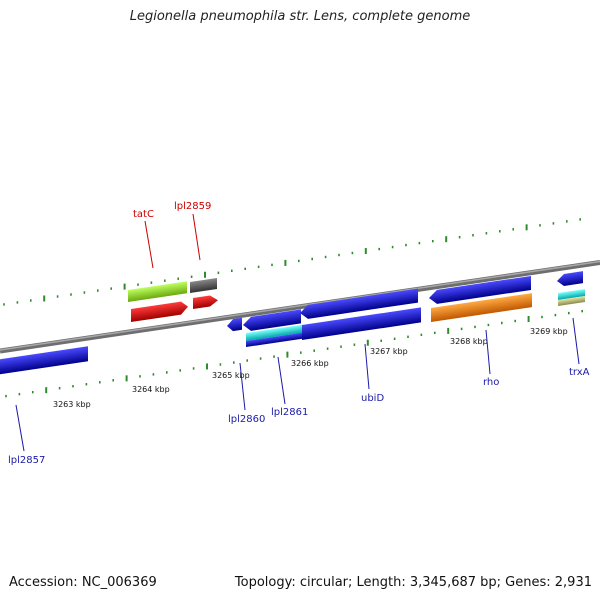 This screenshot has width=600, height=600. Describe the element at coordinates (549, 331) in the screenshot. I see `kbp-label: 3269 kbp` at that location.